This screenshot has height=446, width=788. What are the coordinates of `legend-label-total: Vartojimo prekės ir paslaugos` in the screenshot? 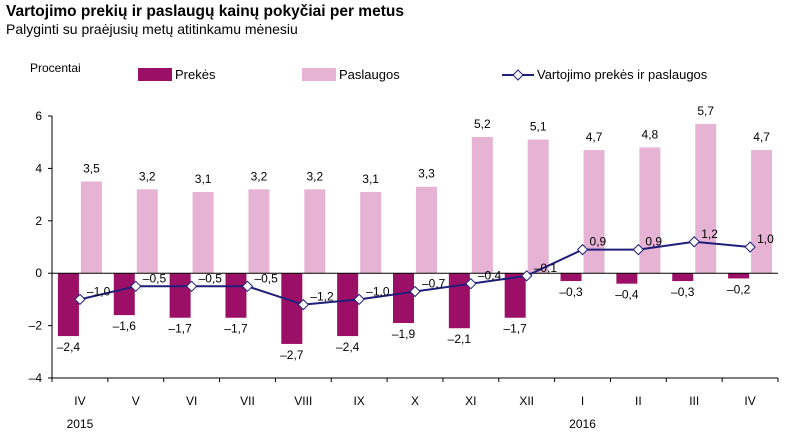 It's located at (622, 74).